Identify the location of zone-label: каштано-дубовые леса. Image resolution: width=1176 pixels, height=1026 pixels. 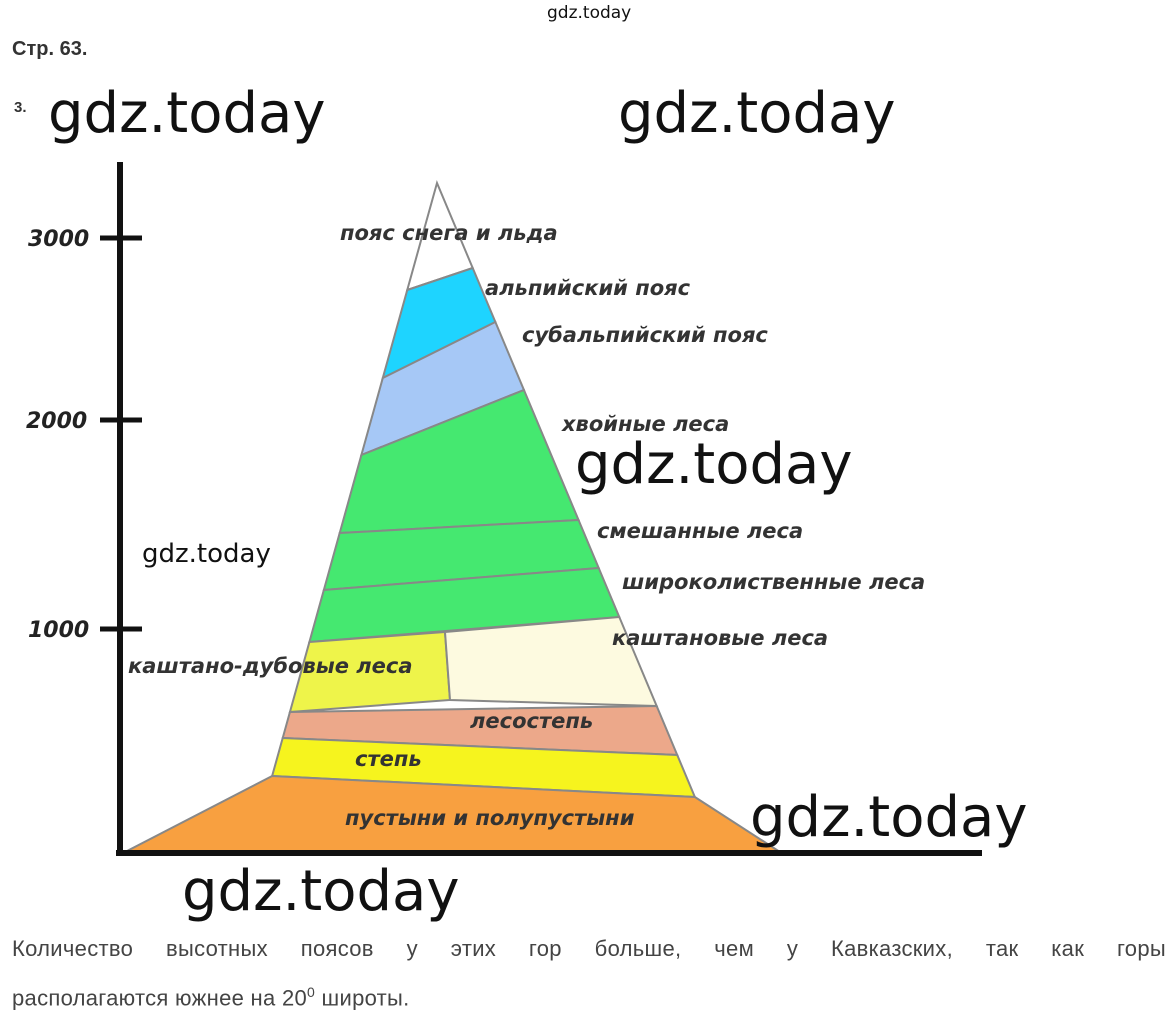
(270, 666).